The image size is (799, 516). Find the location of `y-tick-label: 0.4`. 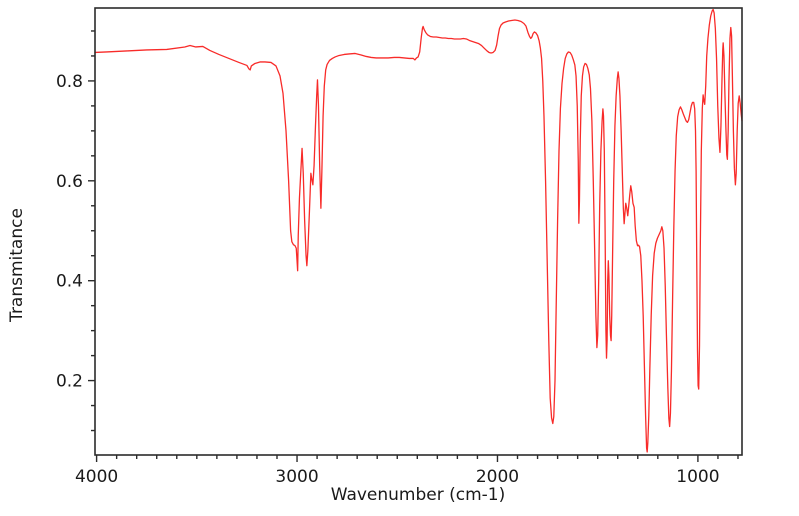

y-tick-label: 0.4 is located at coordinates (69, 282).